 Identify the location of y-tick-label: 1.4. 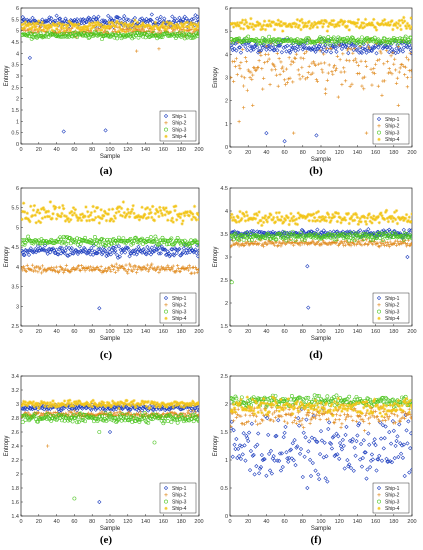
(15, 517).